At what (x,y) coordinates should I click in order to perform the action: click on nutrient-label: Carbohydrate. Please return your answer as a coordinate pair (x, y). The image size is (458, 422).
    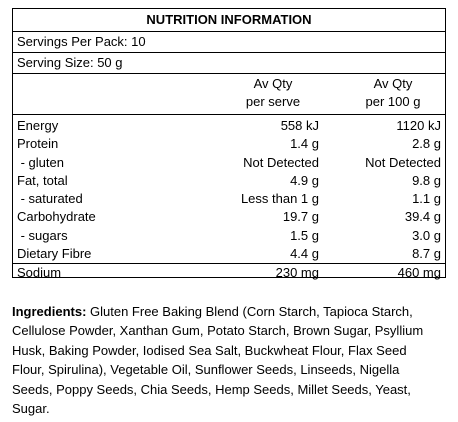
    Looking at the image, I should click on (56, 217).